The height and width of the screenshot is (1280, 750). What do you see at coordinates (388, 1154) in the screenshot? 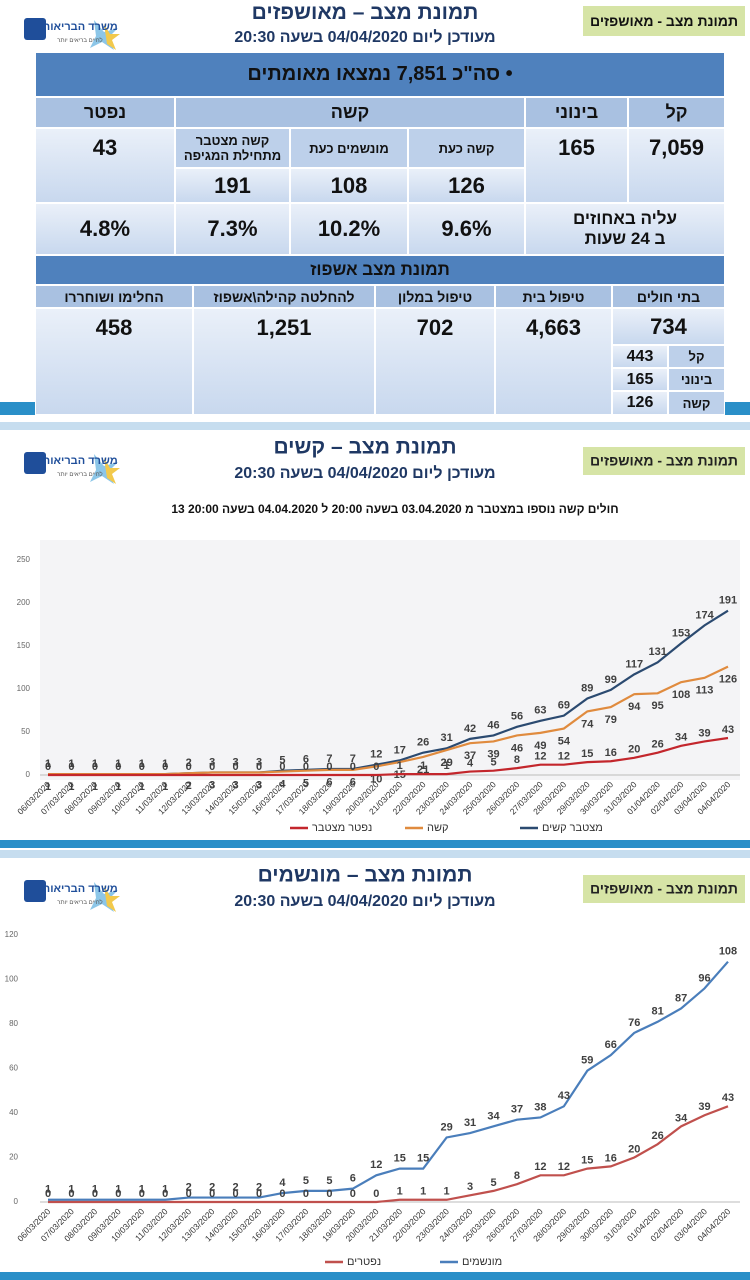
I see `series-line` at bounding box center [388, 1154].